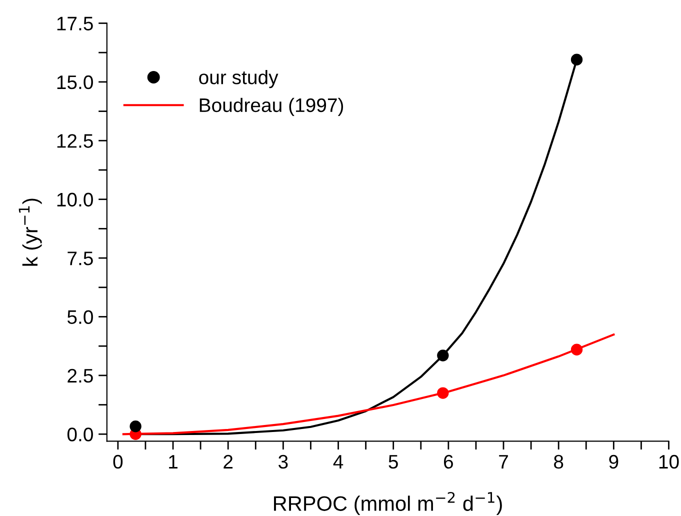 This screenshot has height=516, width=681. What do you see at coordinates (228, 461) in the screenshot?
I see `x-tick-label: 2` at bounding box center [228, 461].